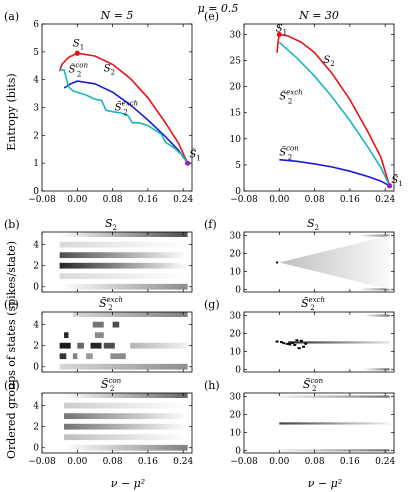 Image resolution: width=415 pixels, height=492 pixels. I want to click on panel-title: N = 30, so click(318, 15).